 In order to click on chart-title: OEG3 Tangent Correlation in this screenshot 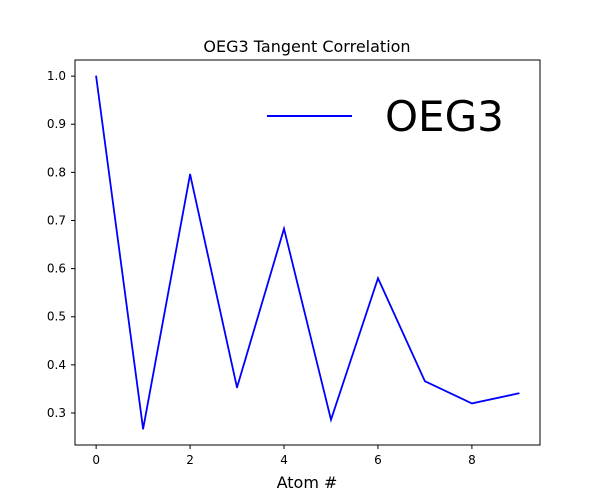, I will do `click(306, 46)`.